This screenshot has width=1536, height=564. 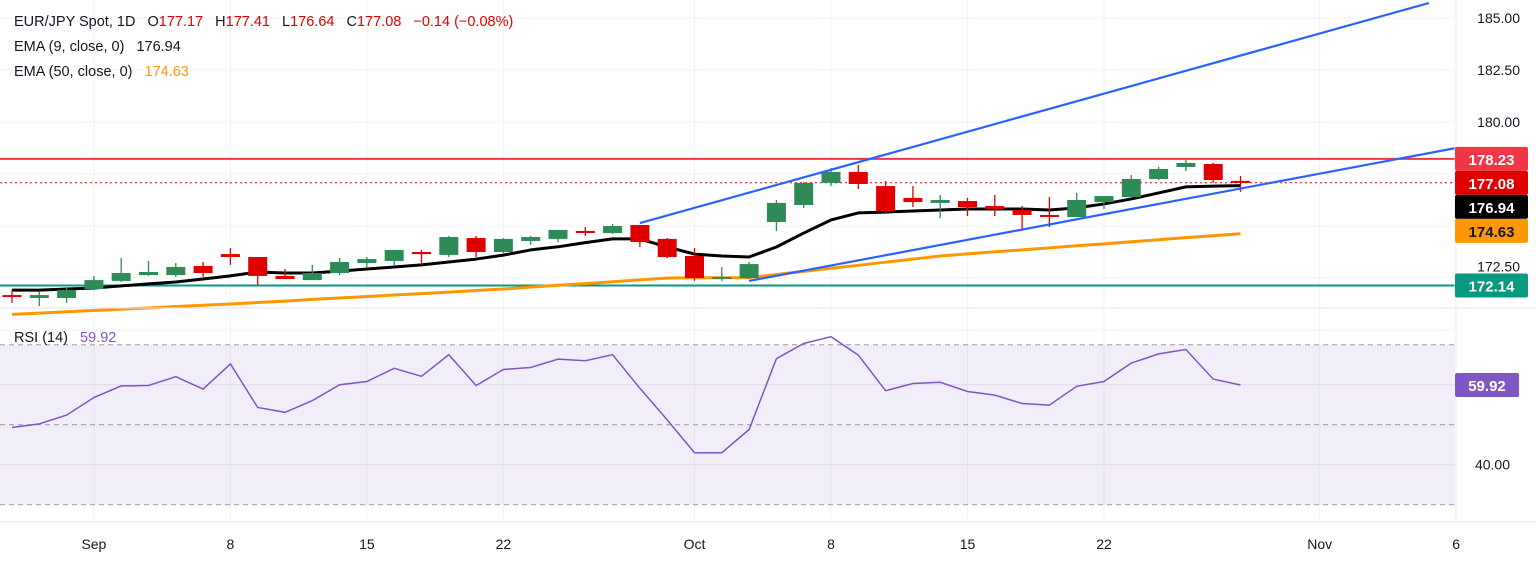 What do you see at coordinates (166, 72) in the screenshot?
I see `ema50-value: 174.63` at bounding box center [166, 72].